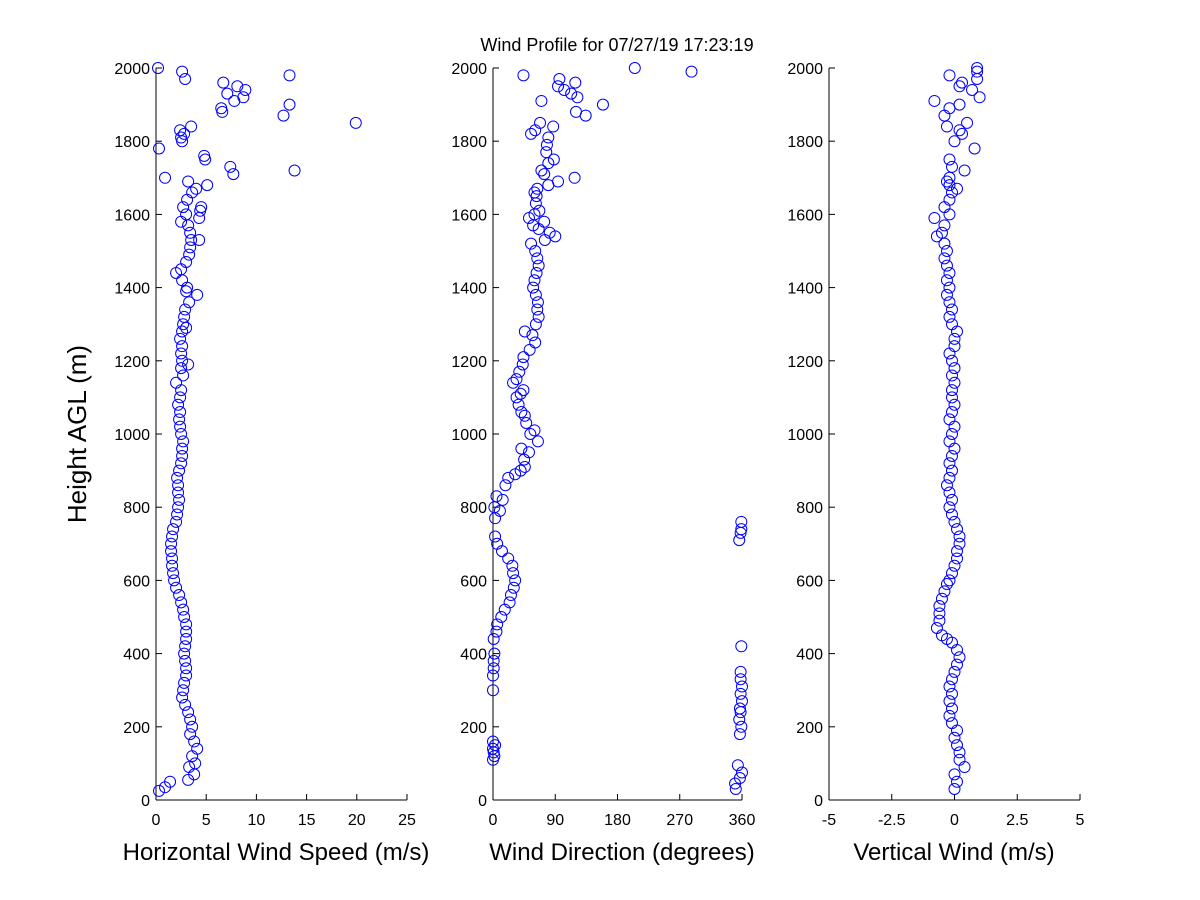 The height and width of the screenshot is (900, 1200). What do you see at coordinates (621, 852) in the screenshot?
I see `x-axis-label-wind-direction: Wind Direction (degrees)` at bounding box center [621, 852].